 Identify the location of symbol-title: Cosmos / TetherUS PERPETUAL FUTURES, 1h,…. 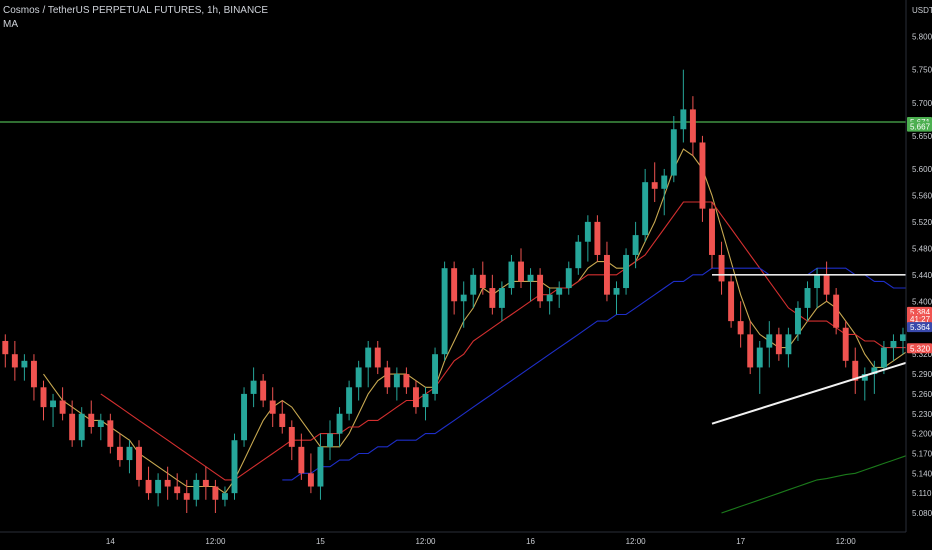
(136, 10).